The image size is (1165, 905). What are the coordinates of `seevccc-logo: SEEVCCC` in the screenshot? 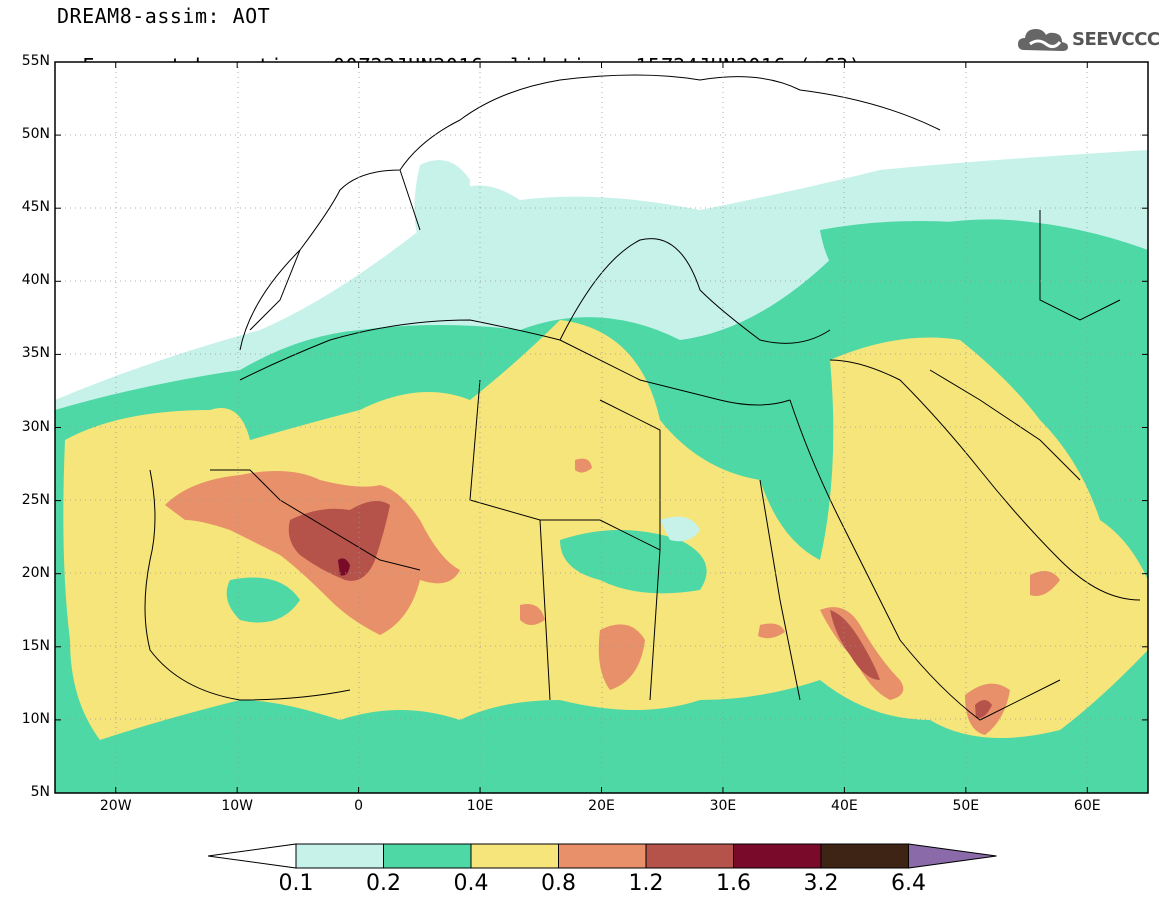 It's located at (1088, 40).